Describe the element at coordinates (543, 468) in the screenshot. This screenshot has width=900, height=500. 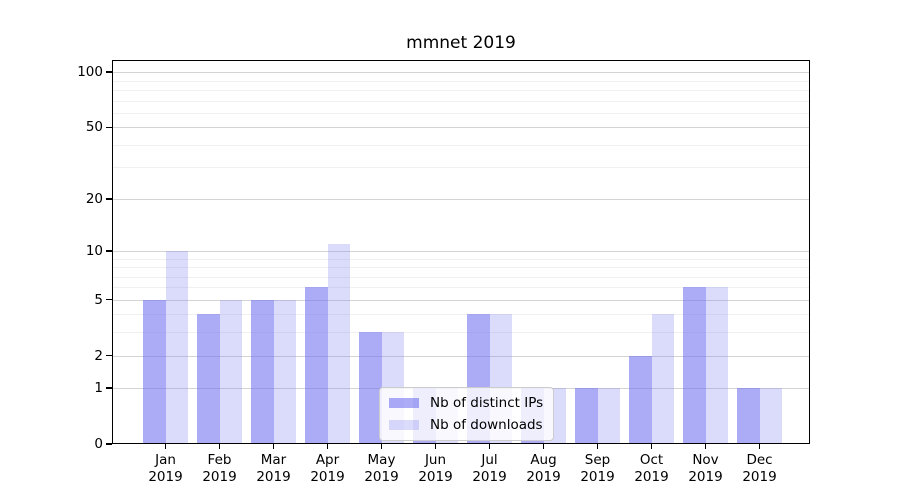
I see `x-axis-tick-label: Aug 2019` at that location.